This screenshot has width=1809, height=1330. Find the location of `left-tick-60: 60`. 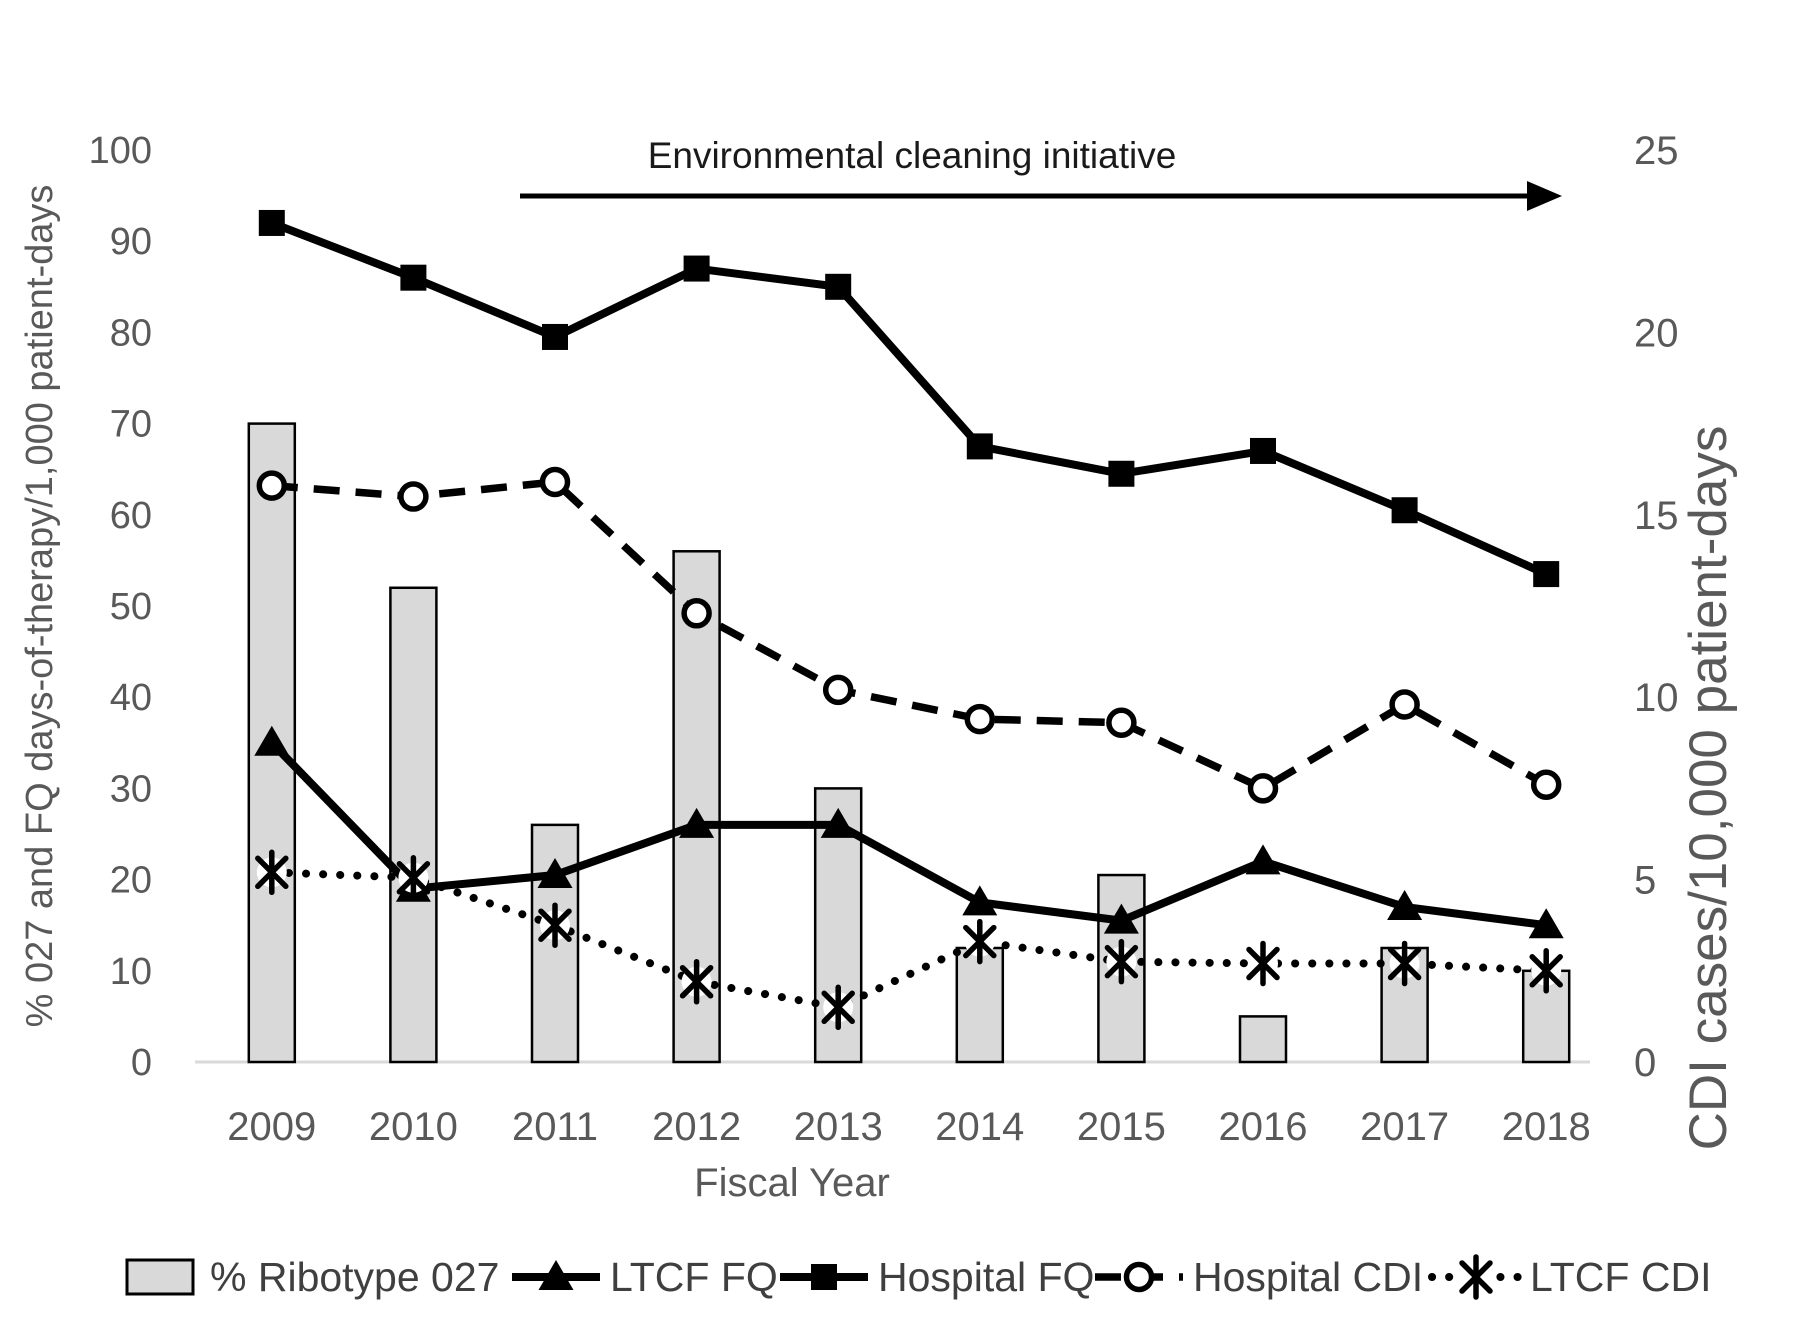

left-tick-60: 60 is located at coordinates (131, 516).